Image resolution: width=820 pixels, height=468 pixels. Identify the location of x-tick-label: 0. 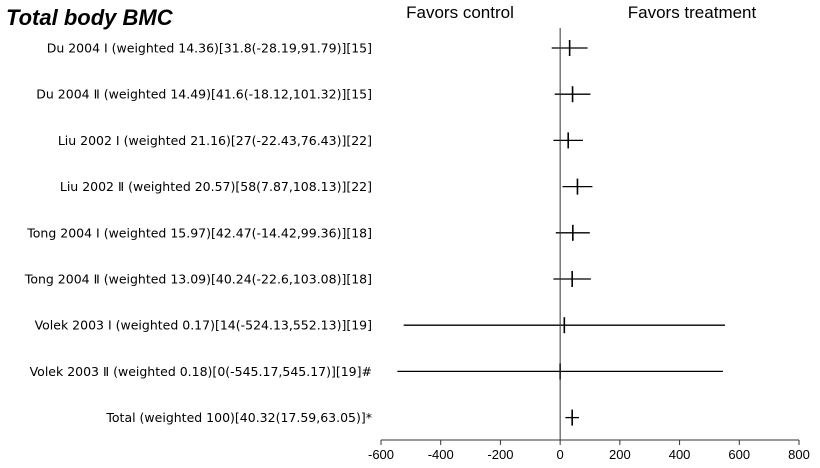
(560, 454).